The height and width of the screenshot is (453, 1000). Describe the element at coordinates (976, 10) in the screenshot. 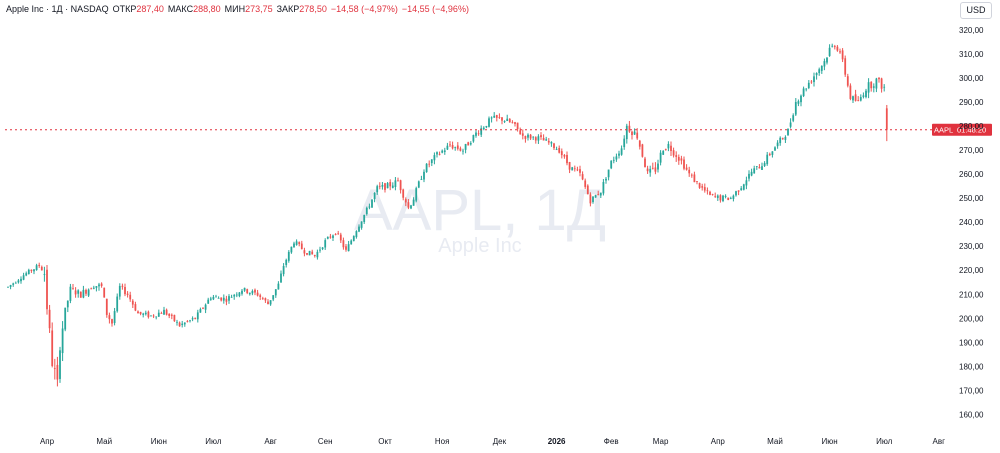

I see `currency-button: USD` at that location.